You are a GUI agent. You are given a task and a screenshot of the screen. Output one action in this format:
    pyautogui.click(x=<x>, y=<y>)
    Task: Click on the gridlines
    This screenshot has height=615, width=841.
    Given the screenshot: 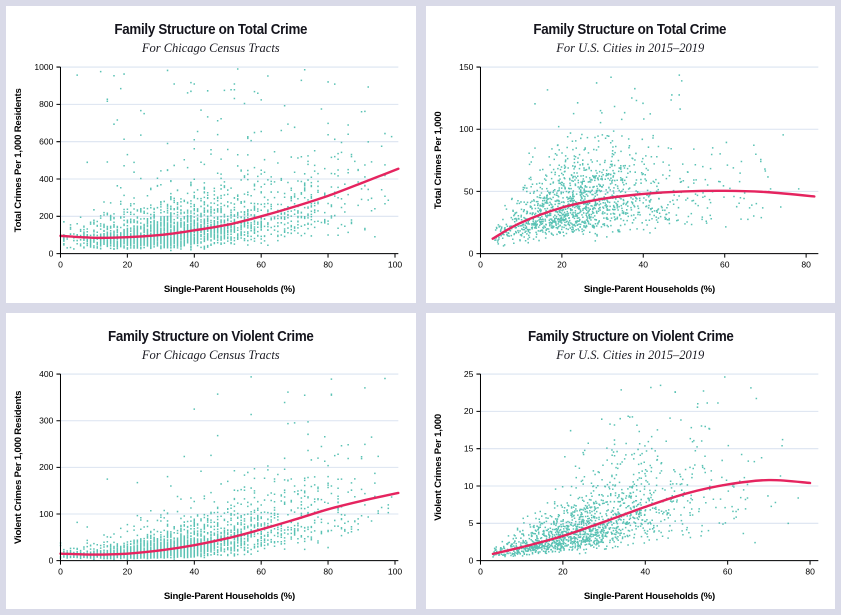 What is the action you would take?
    pyautogui.click(x=648, y=160)
    